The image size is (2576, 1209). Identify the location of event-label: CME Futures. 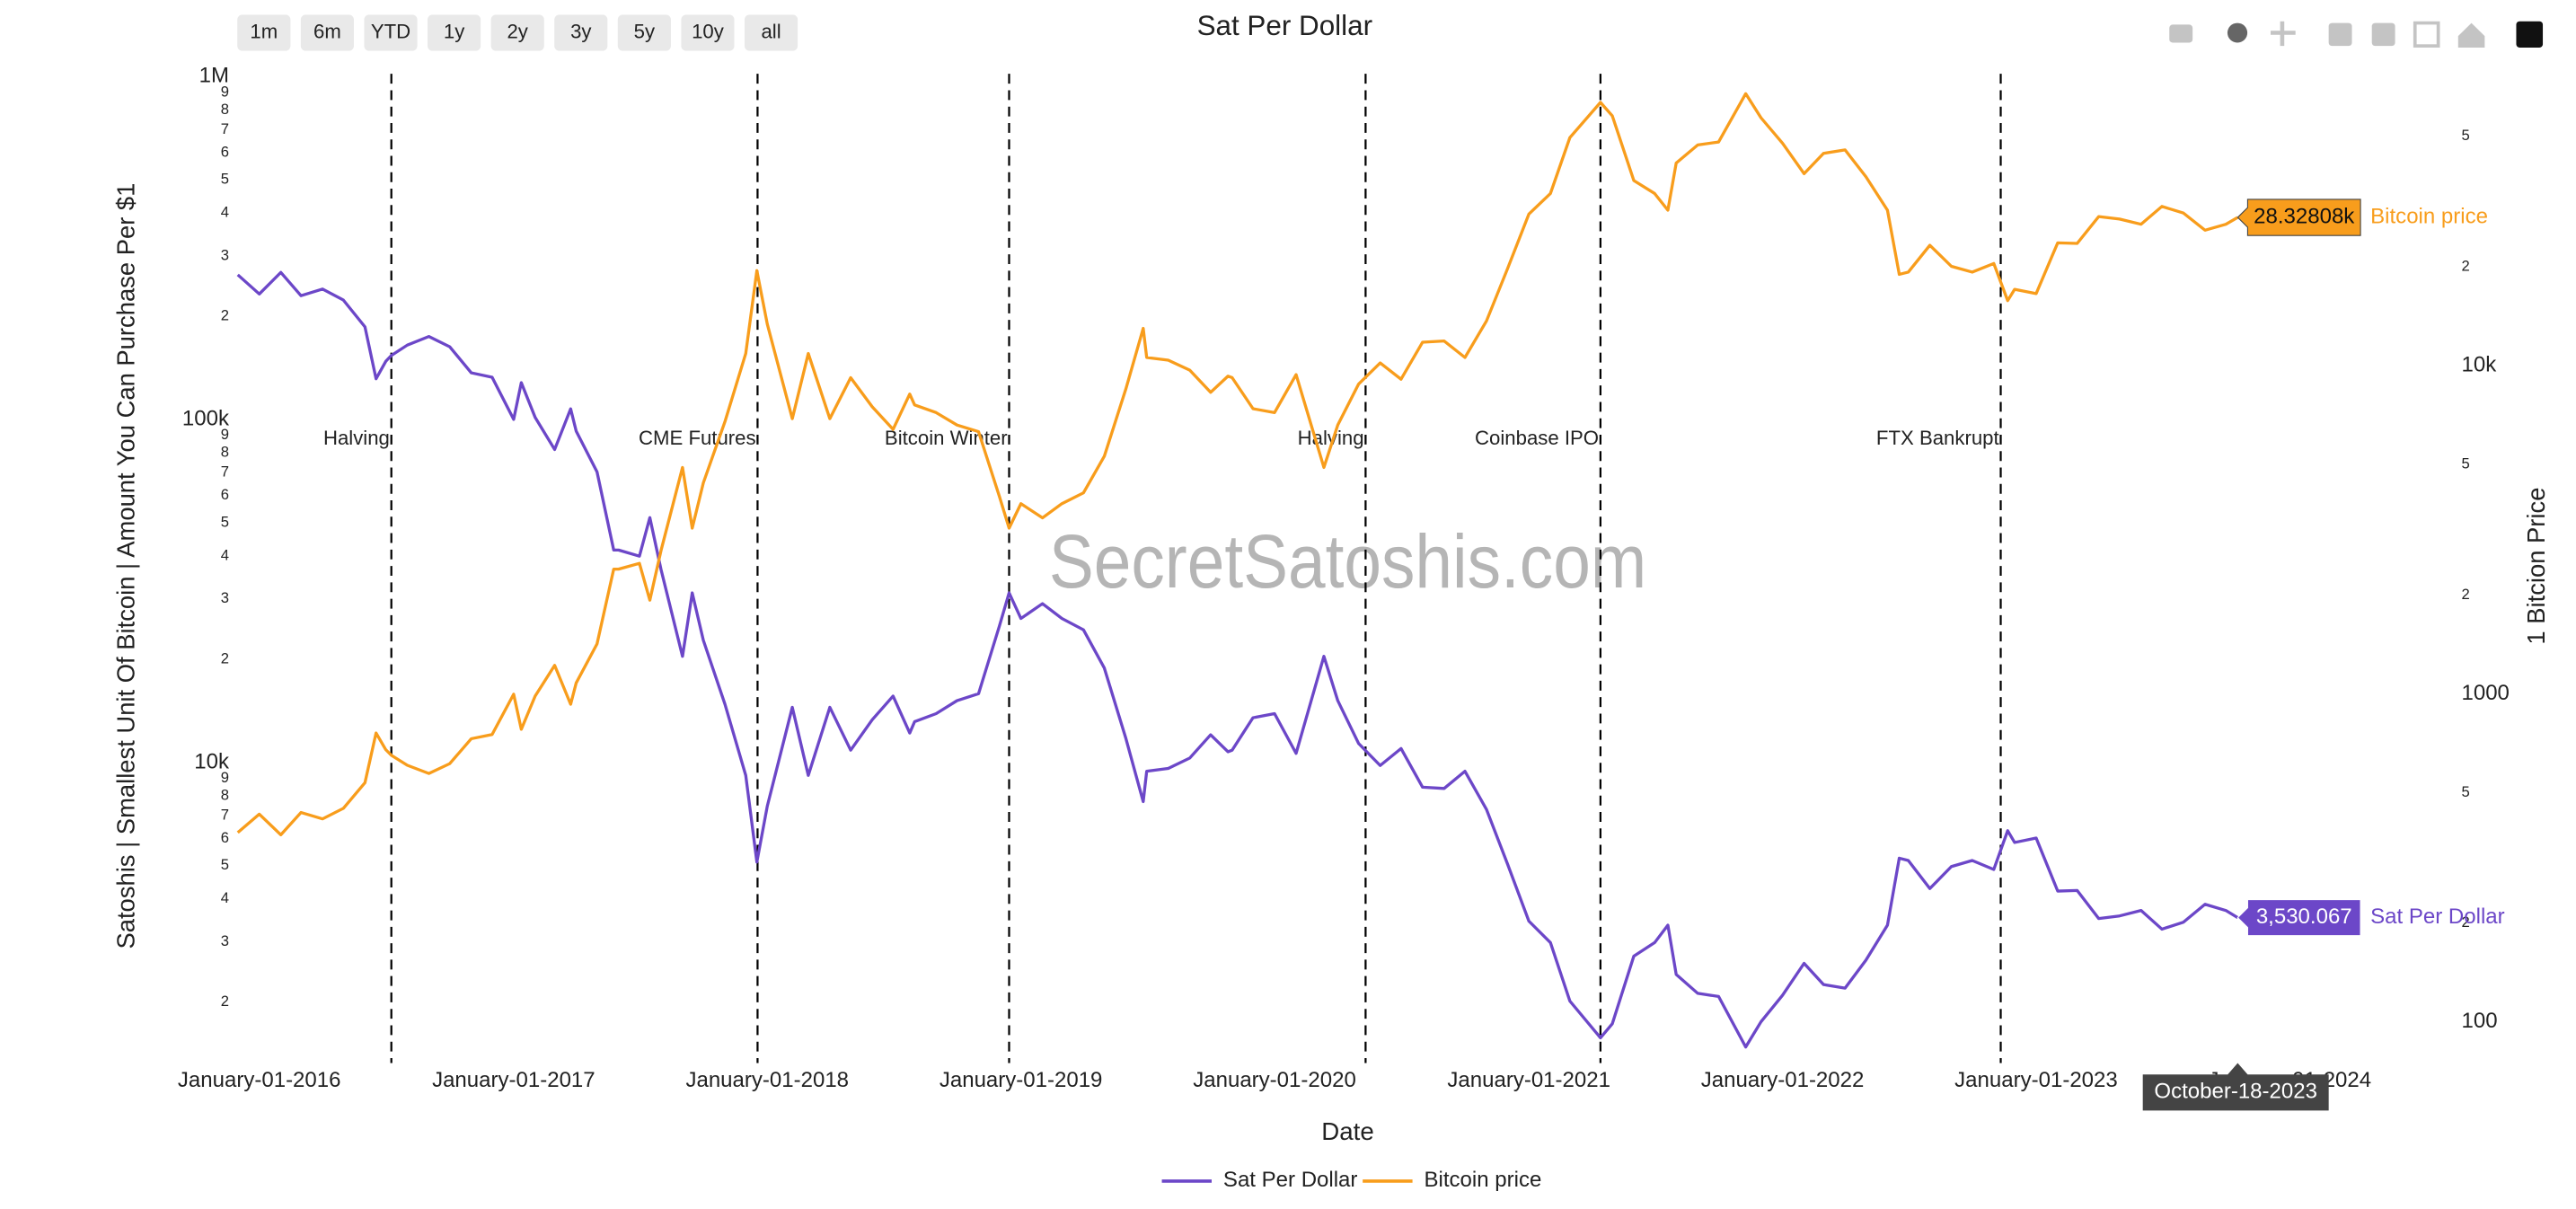
(697, 438).